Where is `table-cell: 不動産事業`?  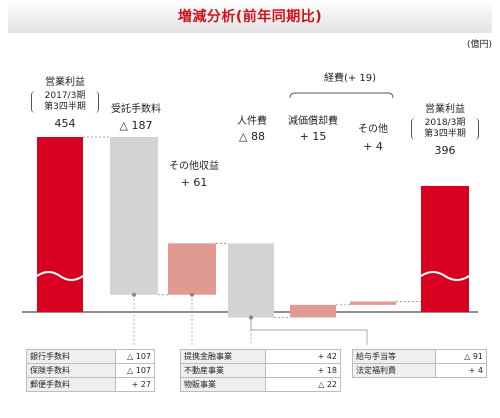 table-cell: 不動産事業 is located at coordinates (223, 370).